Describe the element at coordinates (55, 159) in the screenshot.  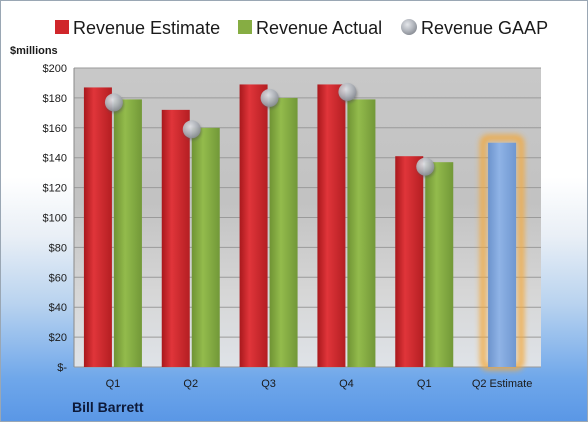
I see `y-tick-label: $140` at that location.